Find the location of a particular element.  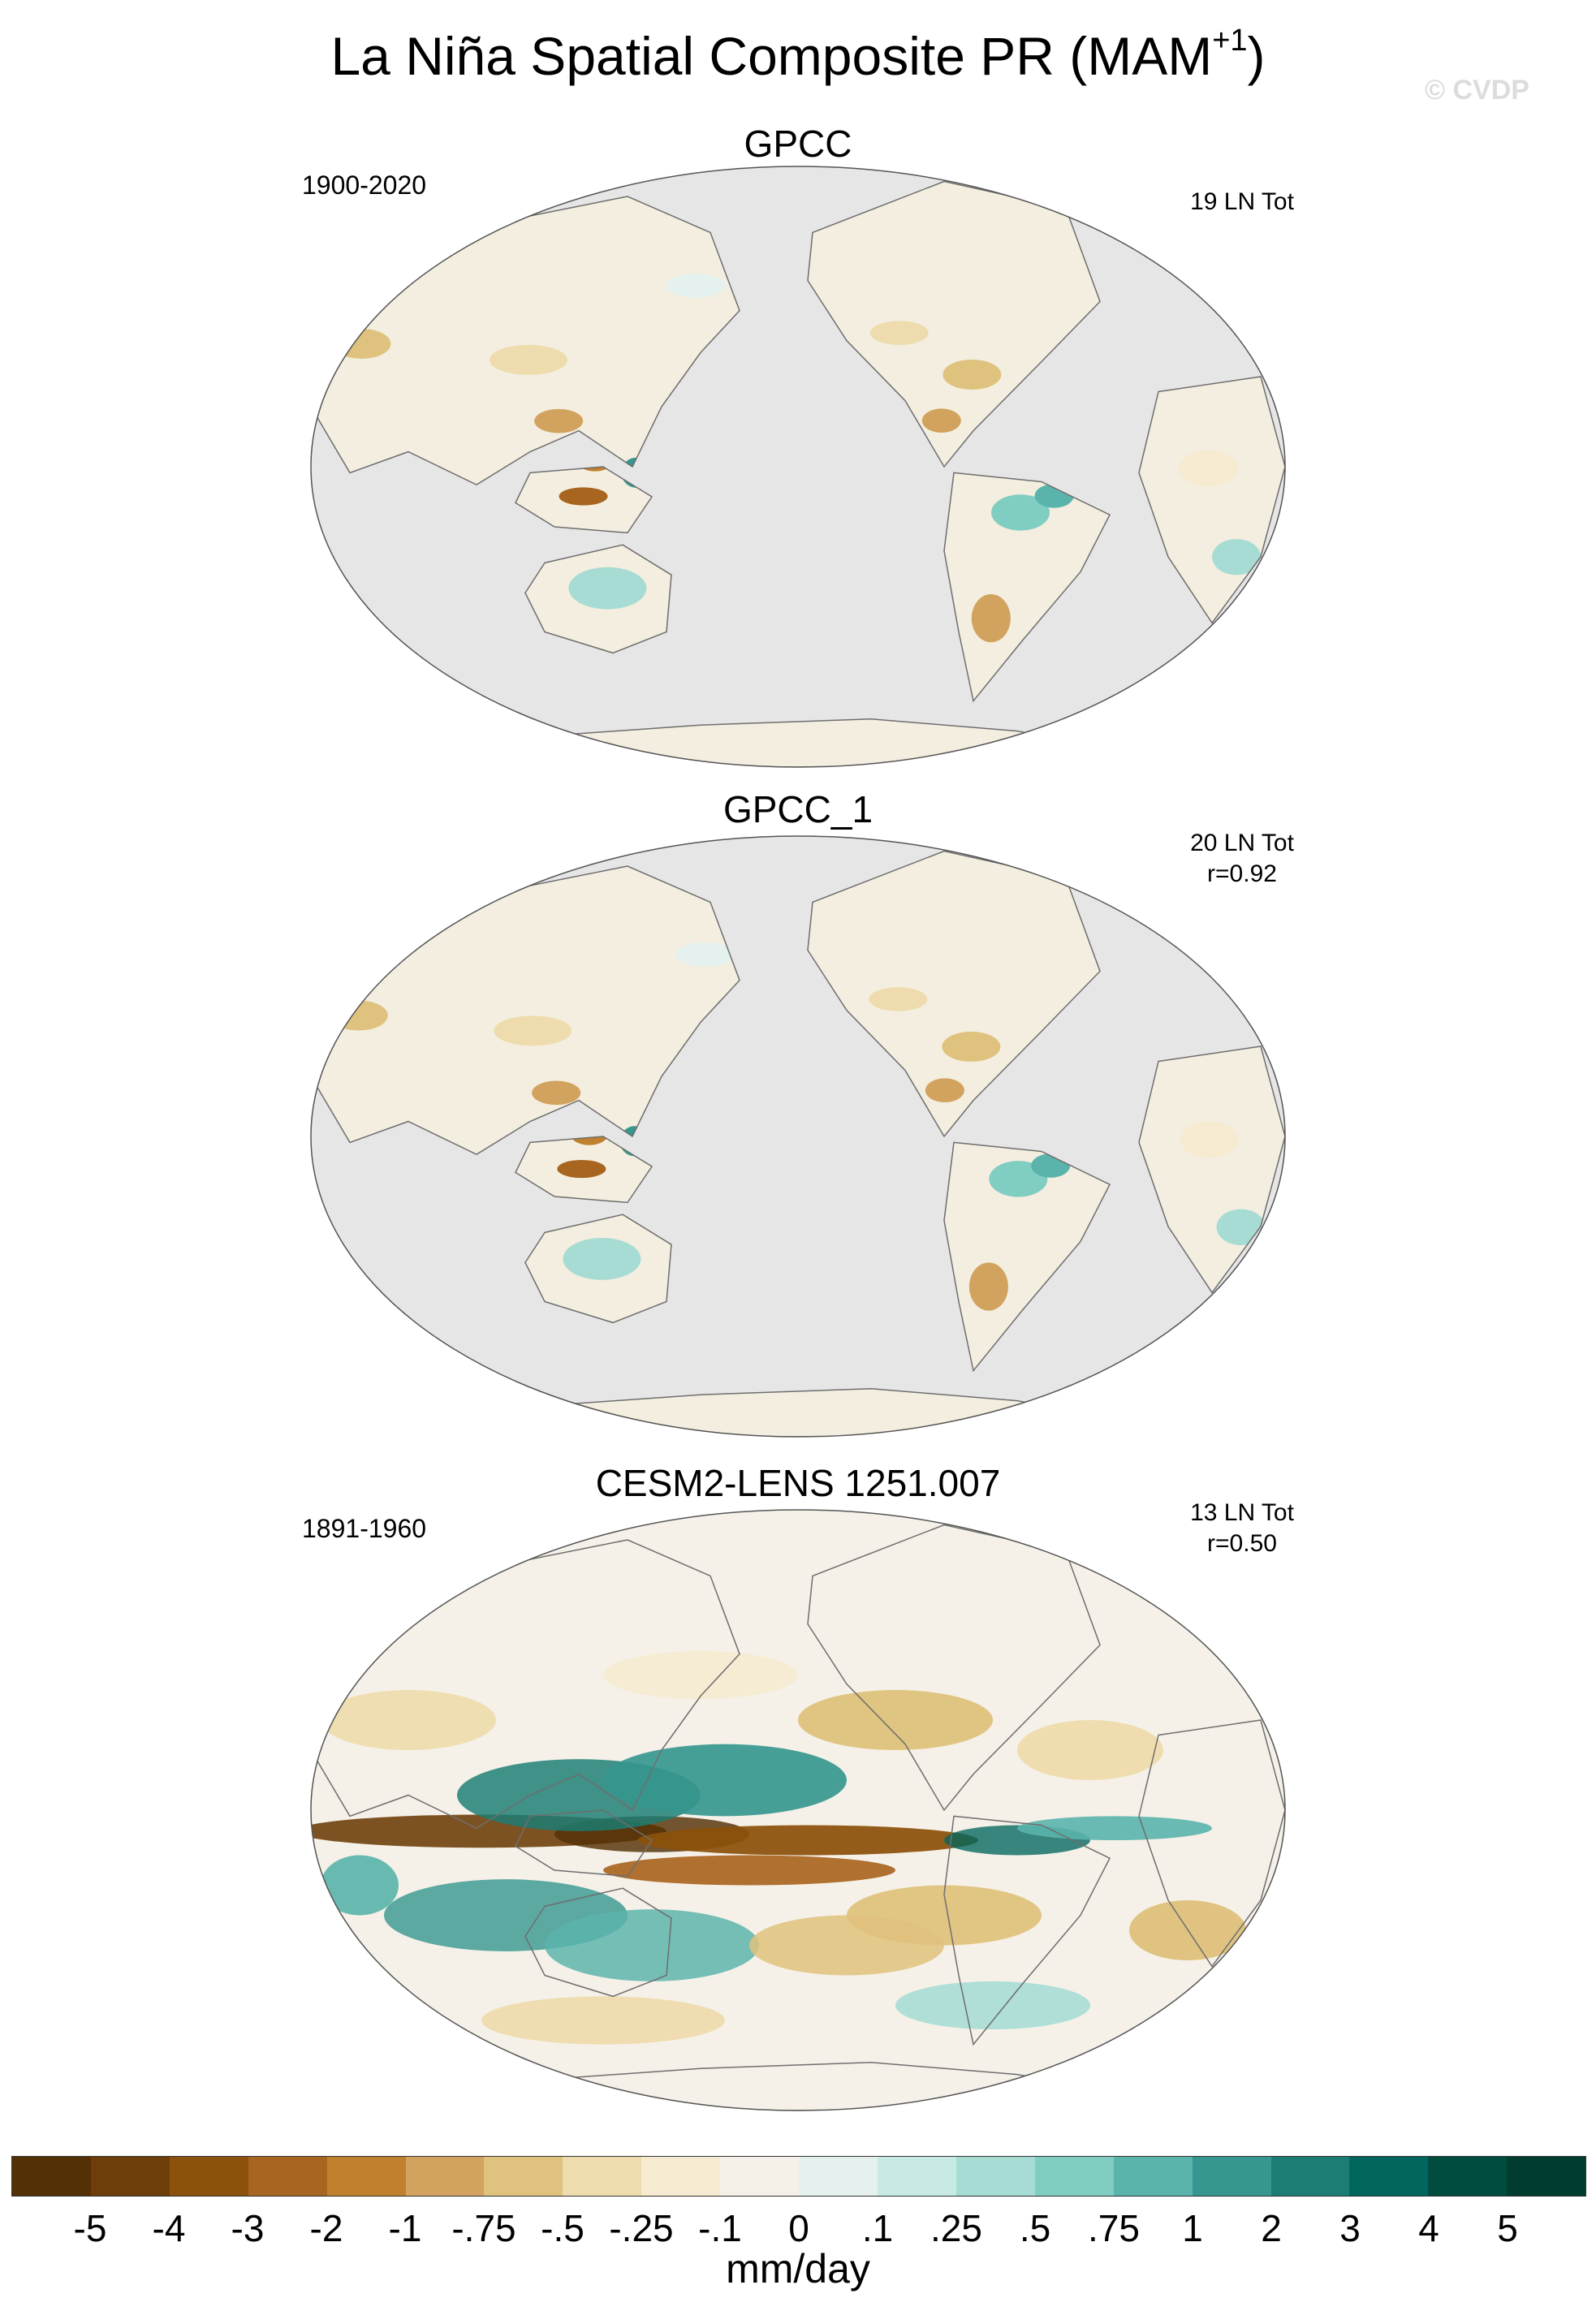

colorbar-tick-label: 4 is located at coordinates (1429, 2228).